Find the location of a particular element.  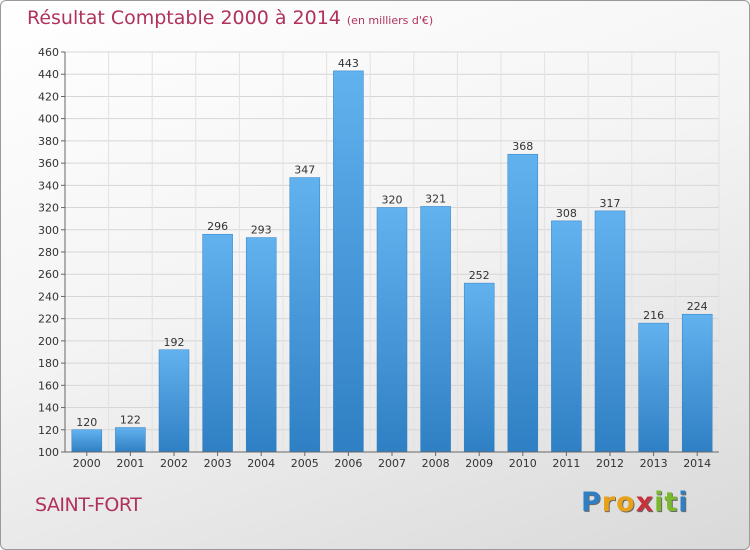

y-tick-label: 140 is located at coordinates (48, 408).